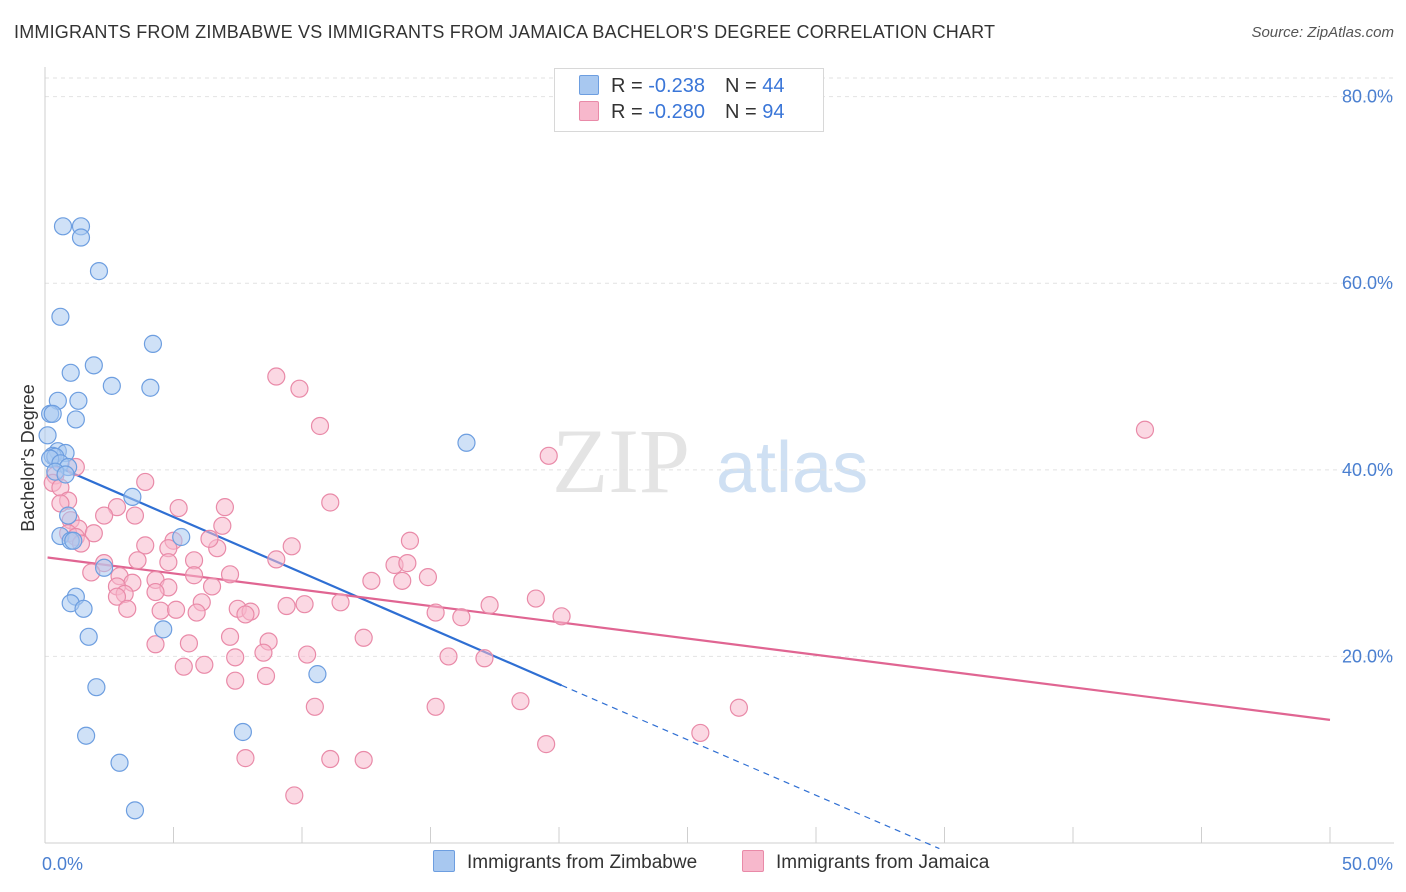  What do you see at coordinates (589, 111) in the screenshot?
I see `legend-swatch-jamaica` at bounding box center [589, 111].